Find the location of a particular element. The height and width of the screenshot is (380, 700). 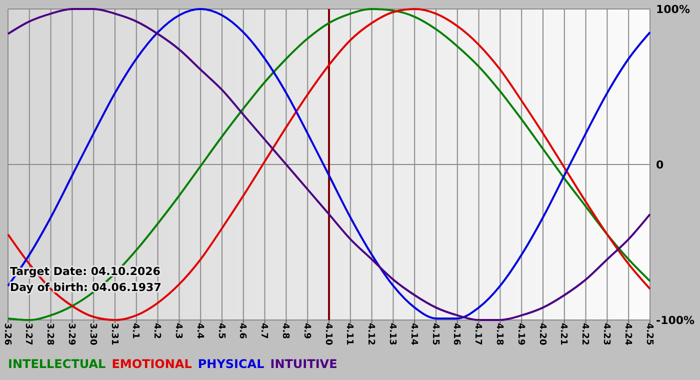

x-tick-label: 4.20 is located at coordinates (541, 334).